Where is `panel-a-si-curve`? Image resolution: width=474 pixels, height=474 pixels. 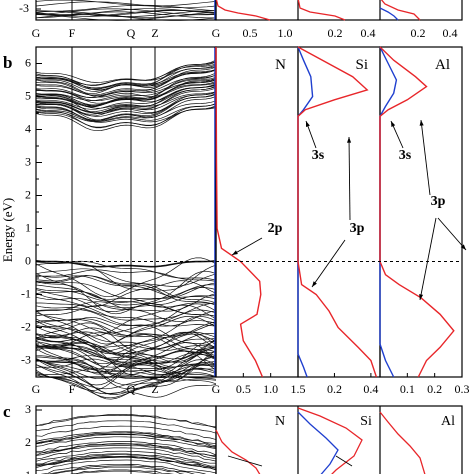
panel-a-si-curve is located at coordinates (321, 10).